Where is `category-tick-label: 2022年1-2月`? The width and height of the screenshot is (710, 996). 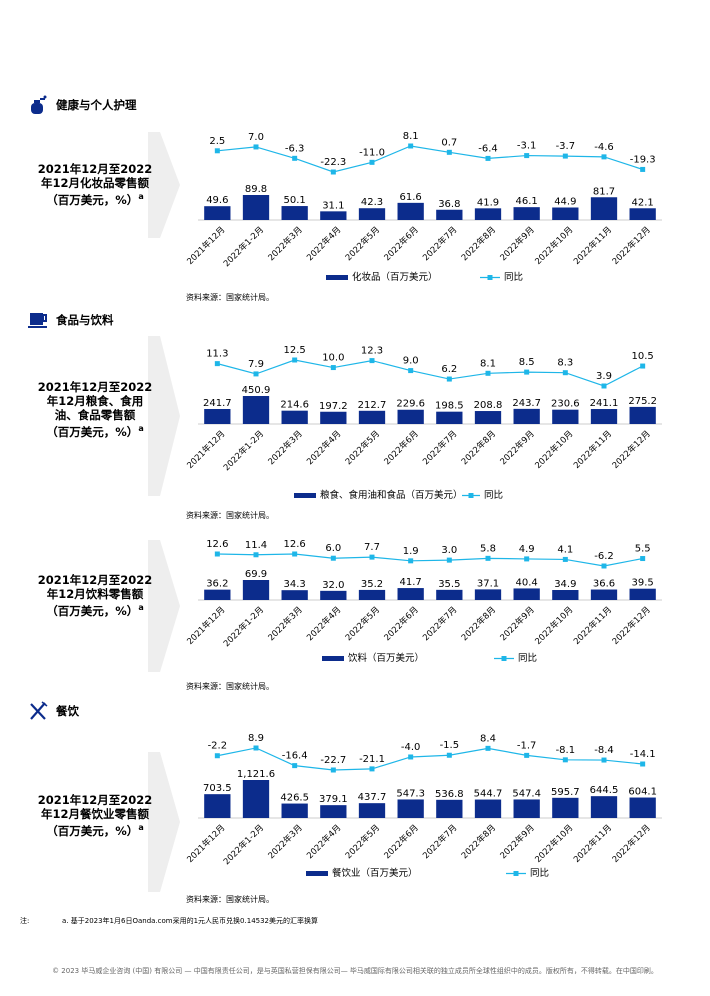
category-tick-label: 2022年1-2月 is located at coordinates (243, 844).